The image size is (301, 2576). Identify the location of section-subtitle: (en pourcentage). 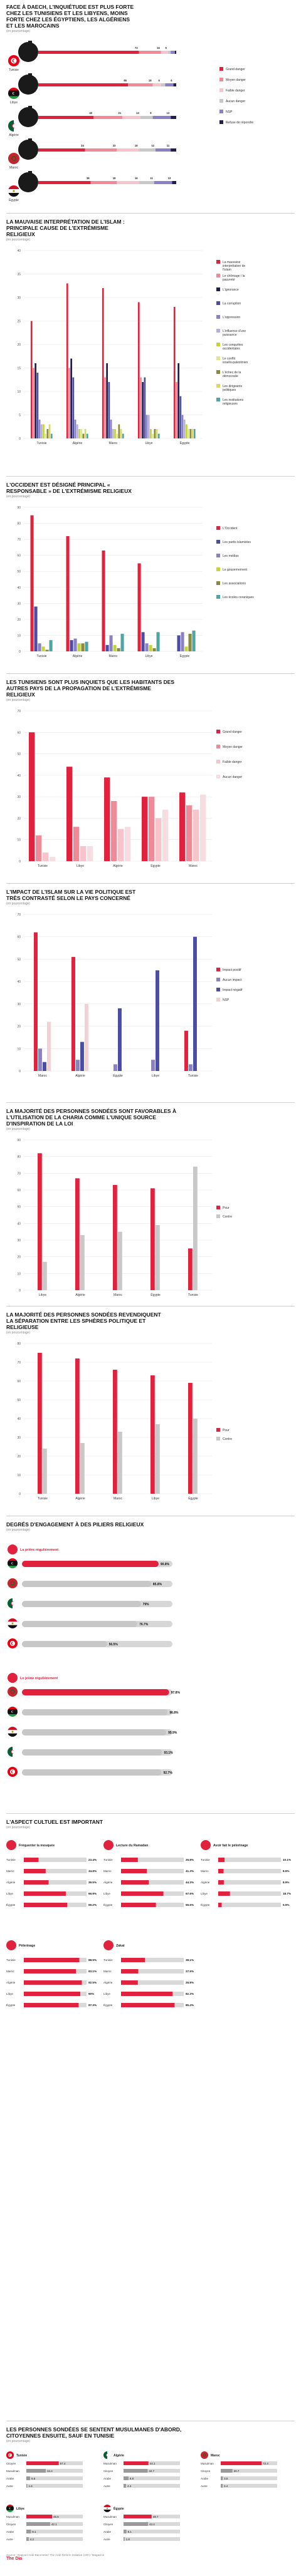
(18, 1827).